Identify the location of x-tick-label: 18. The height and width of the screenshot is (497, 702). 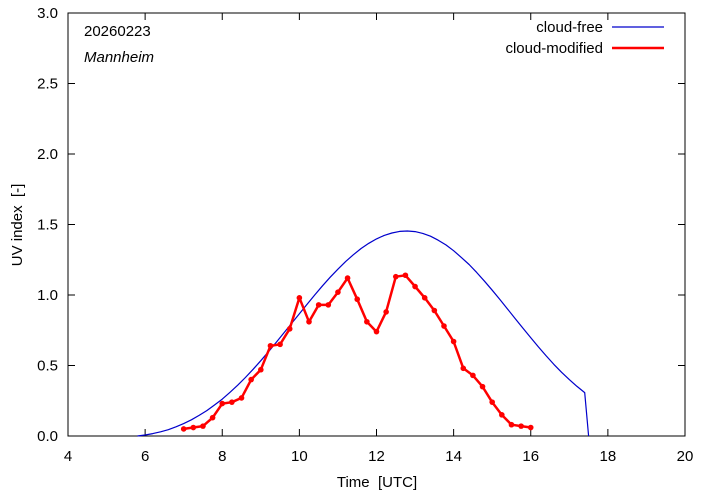
(608, 456).